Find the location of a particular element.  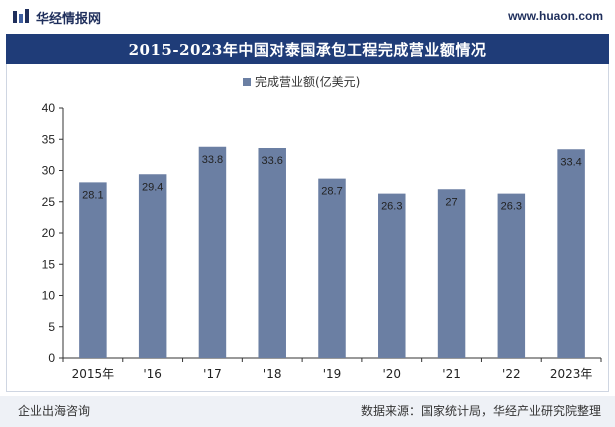

y-tick-label: 25 is located at coordinates (49, 202).